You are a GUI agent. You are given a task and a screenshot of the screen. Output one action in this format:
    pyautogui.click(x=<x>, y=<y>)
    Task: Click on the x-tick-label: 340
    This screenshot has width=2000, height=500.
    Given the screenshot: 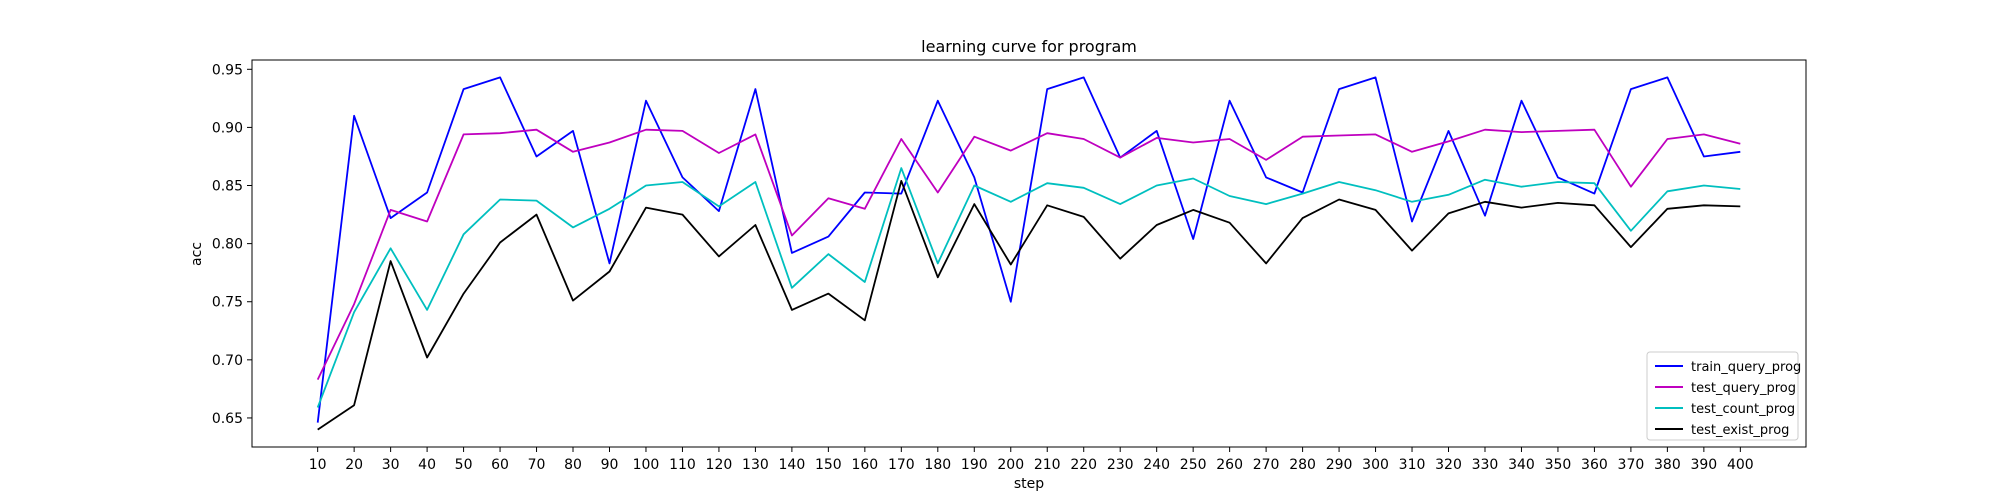 What is the action you would take?
    pyautogui.click(x=1521, y=465)
    